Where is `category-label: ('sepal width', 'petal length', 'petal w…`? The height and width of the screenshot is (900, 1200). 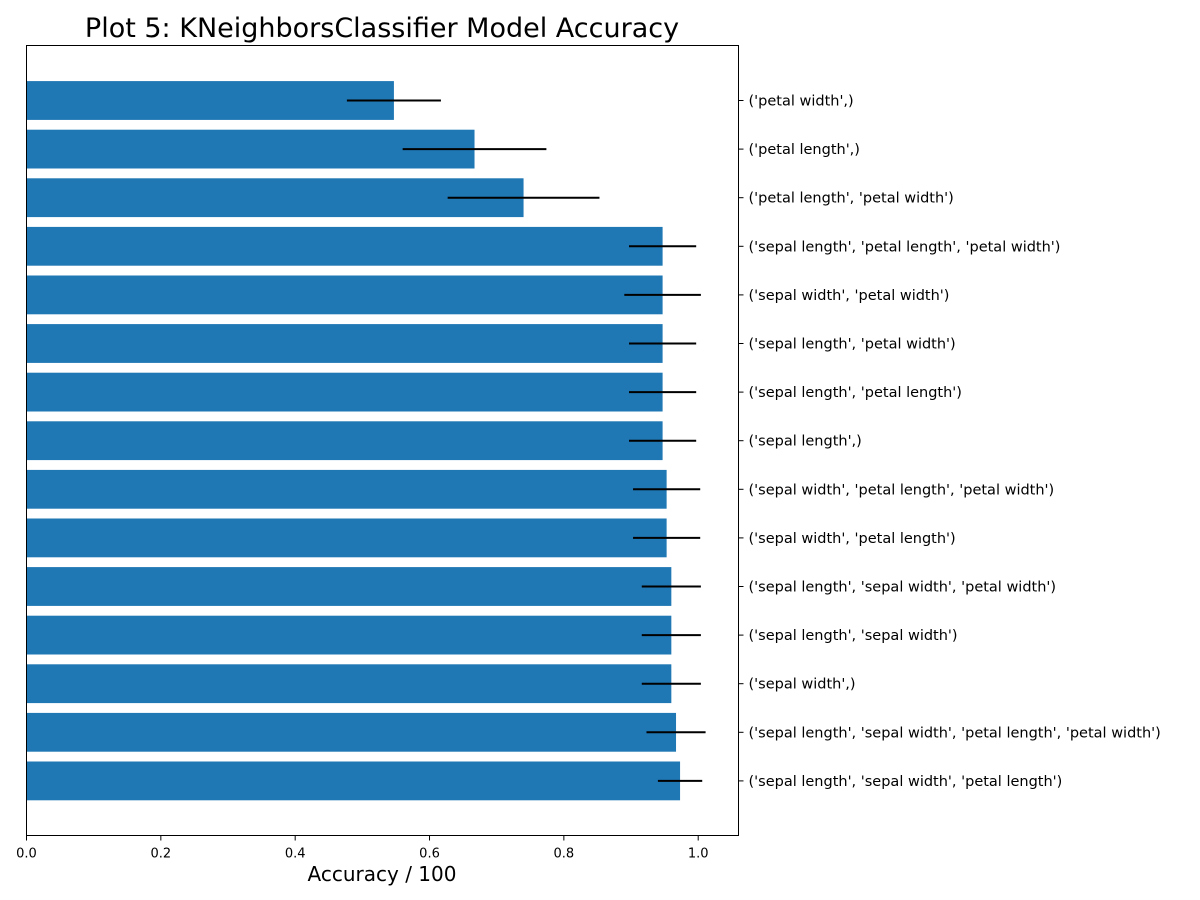 category-label: ('sepal width', 'petal length', 'petal w… is located at coordinates (902, 490).